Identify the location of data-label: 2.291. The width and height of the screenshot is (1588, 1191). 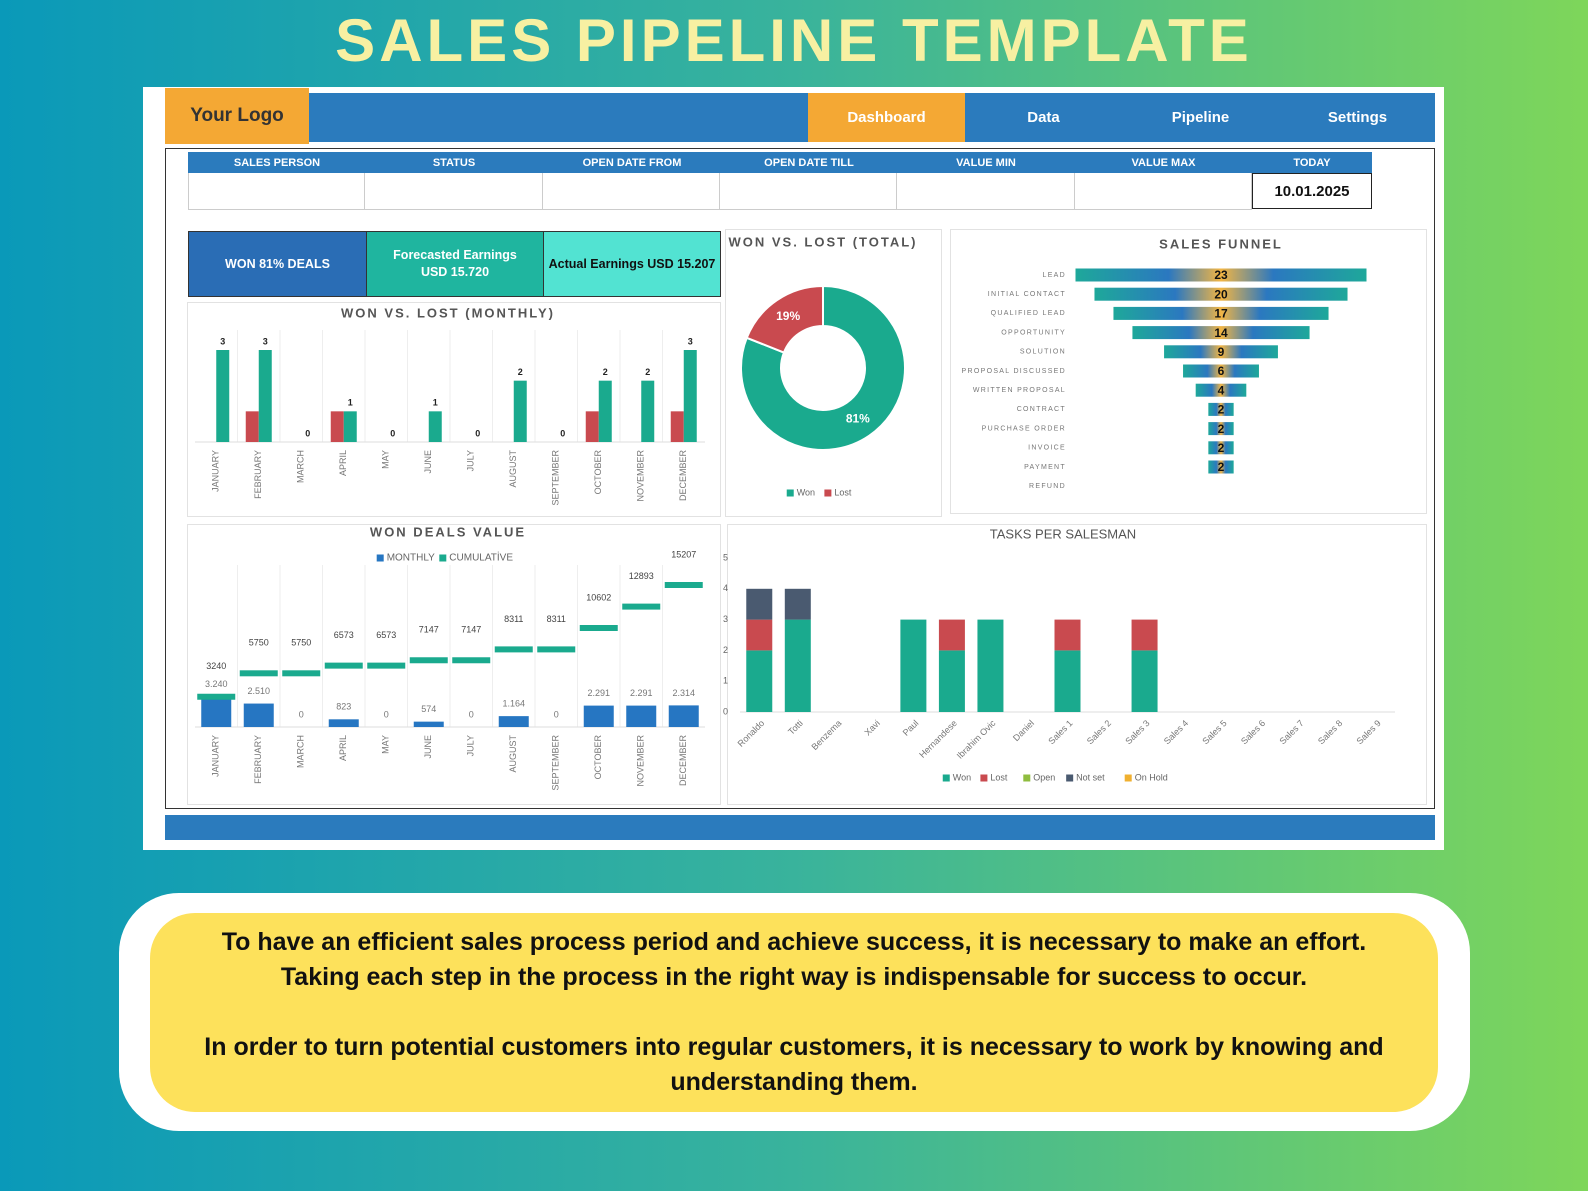
(598, 693).